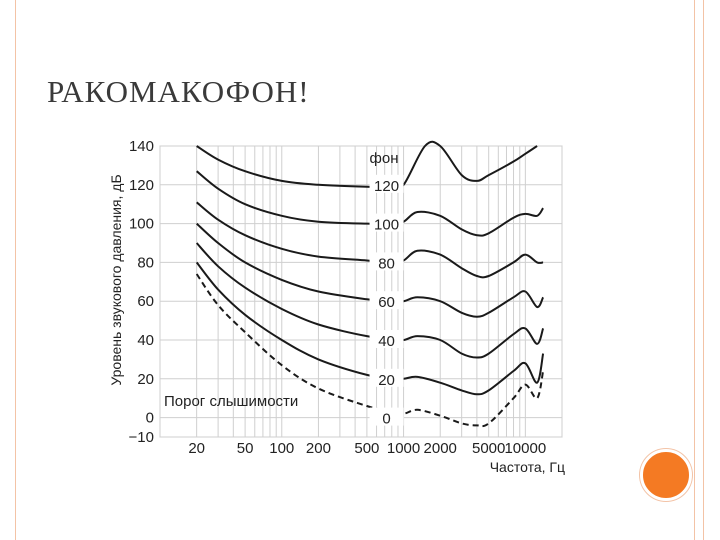 This screenshot has height=540, width=720. What do you see at coordinates (116, 279) in the screenshot?
I see `y-axis-title: Уровень звукового давления, дБ` at bounding box center [116, 279].